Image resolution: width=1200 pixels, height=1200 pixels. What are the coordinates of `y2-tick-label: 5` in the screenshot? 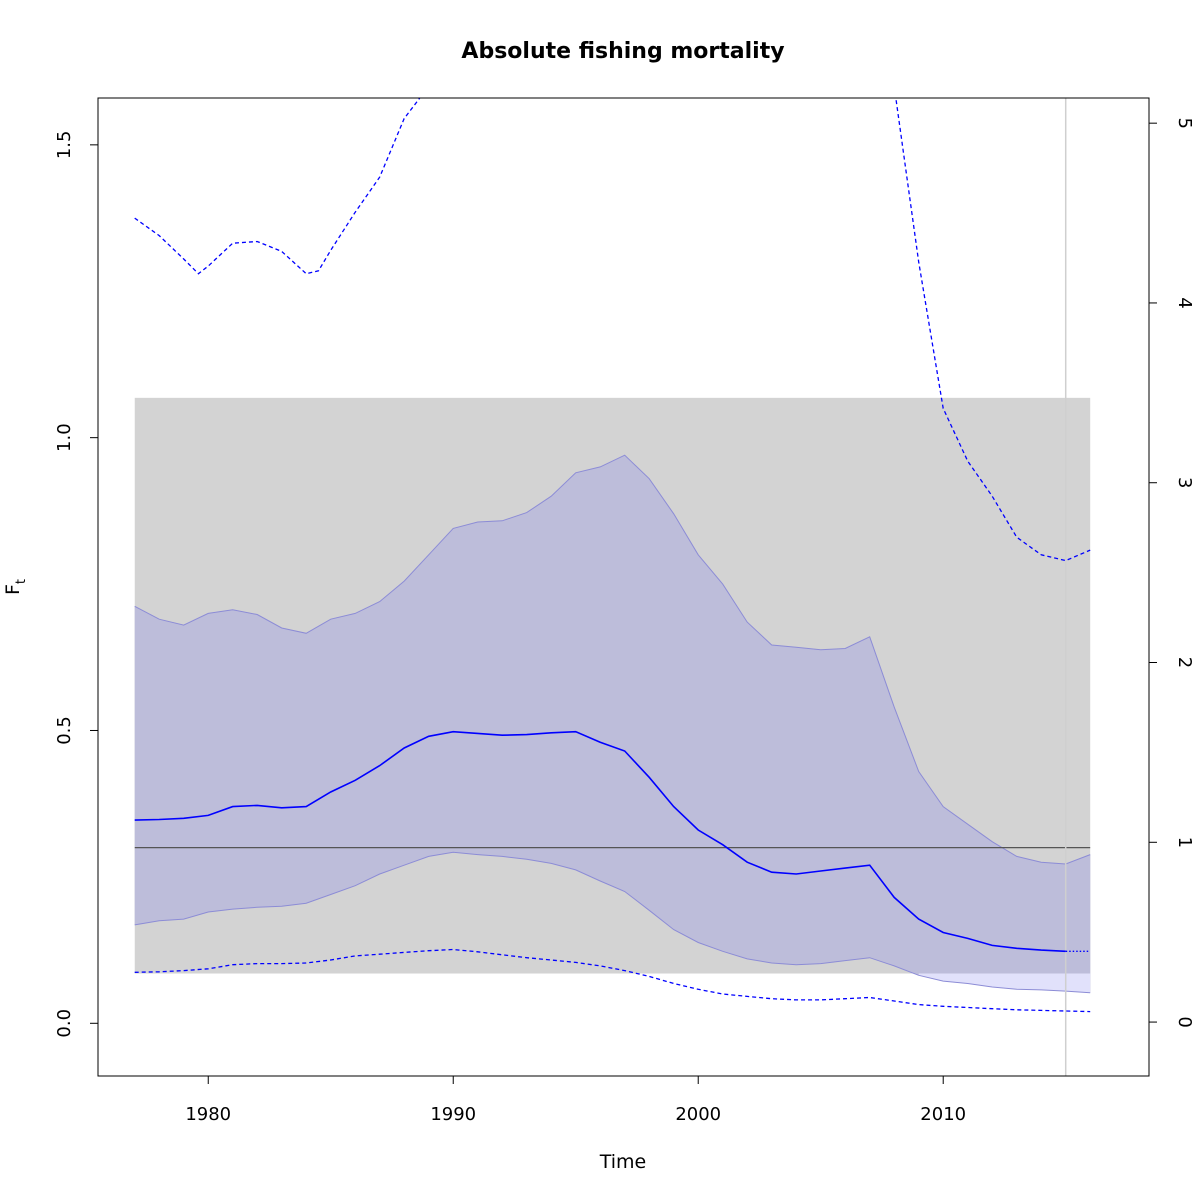 It's located at (1184, 122).